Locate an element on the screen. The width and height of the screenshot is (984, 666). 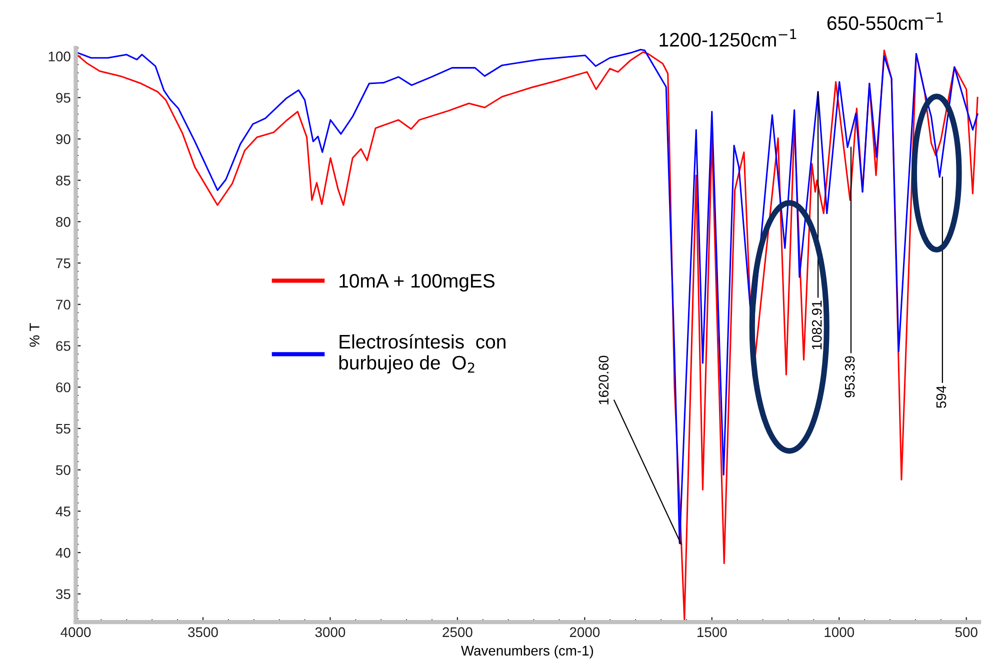
y-tick-label: 45 is located at coordinates (63, 511).